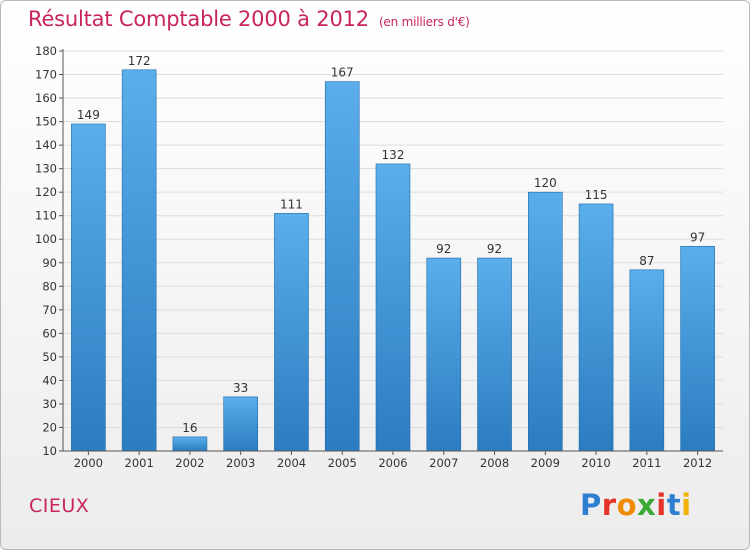 The height and width of the screenshot is (550, 750). What do you see at coordinates (494, 463) in the screenshot?
I see `x-tick-label: 2008` at bounding box center [494, 463].